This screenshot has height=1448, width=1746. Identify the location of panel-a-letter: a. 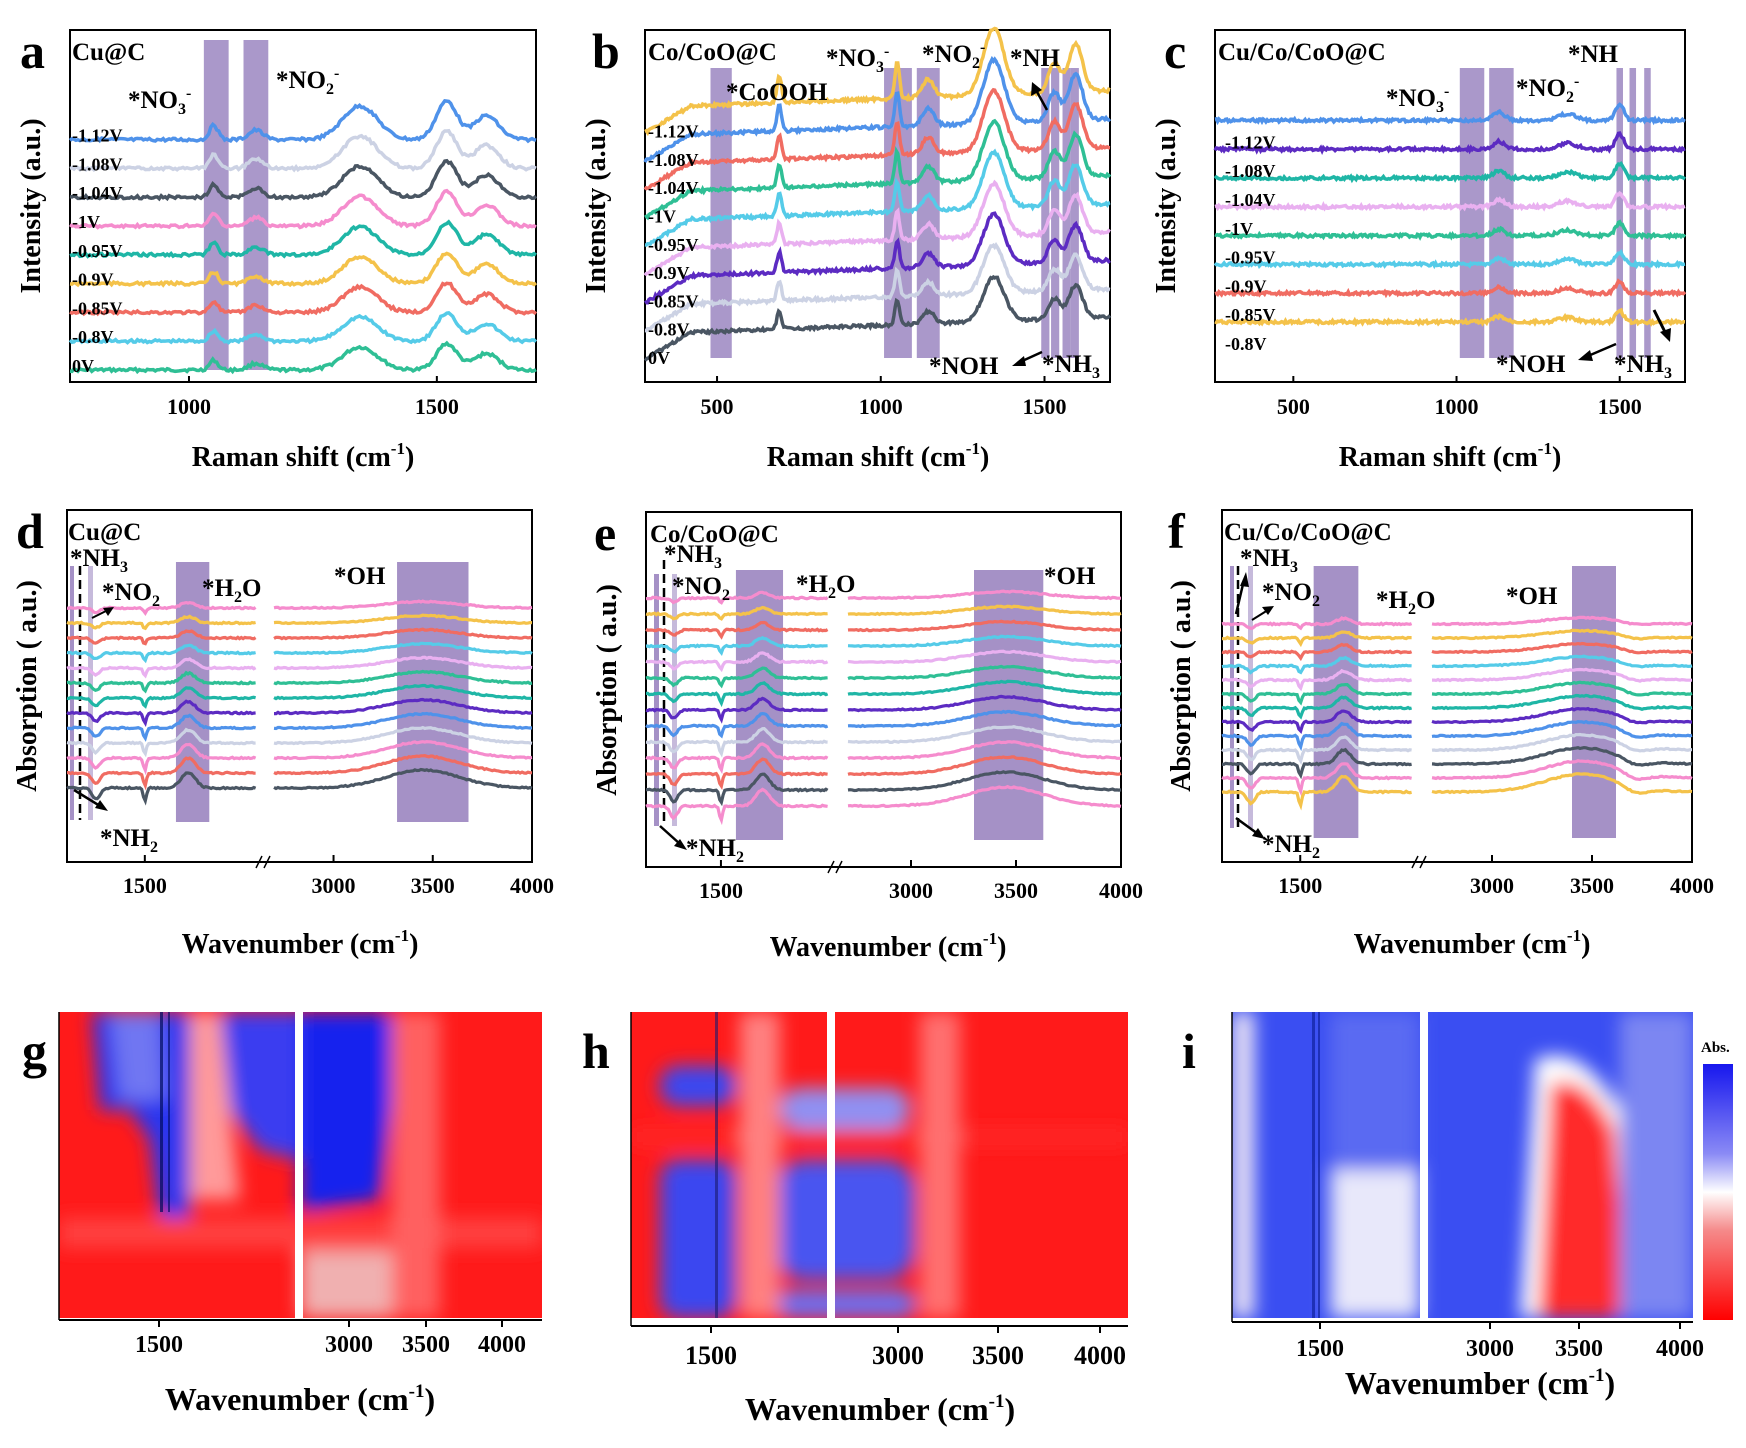
(32, 51).